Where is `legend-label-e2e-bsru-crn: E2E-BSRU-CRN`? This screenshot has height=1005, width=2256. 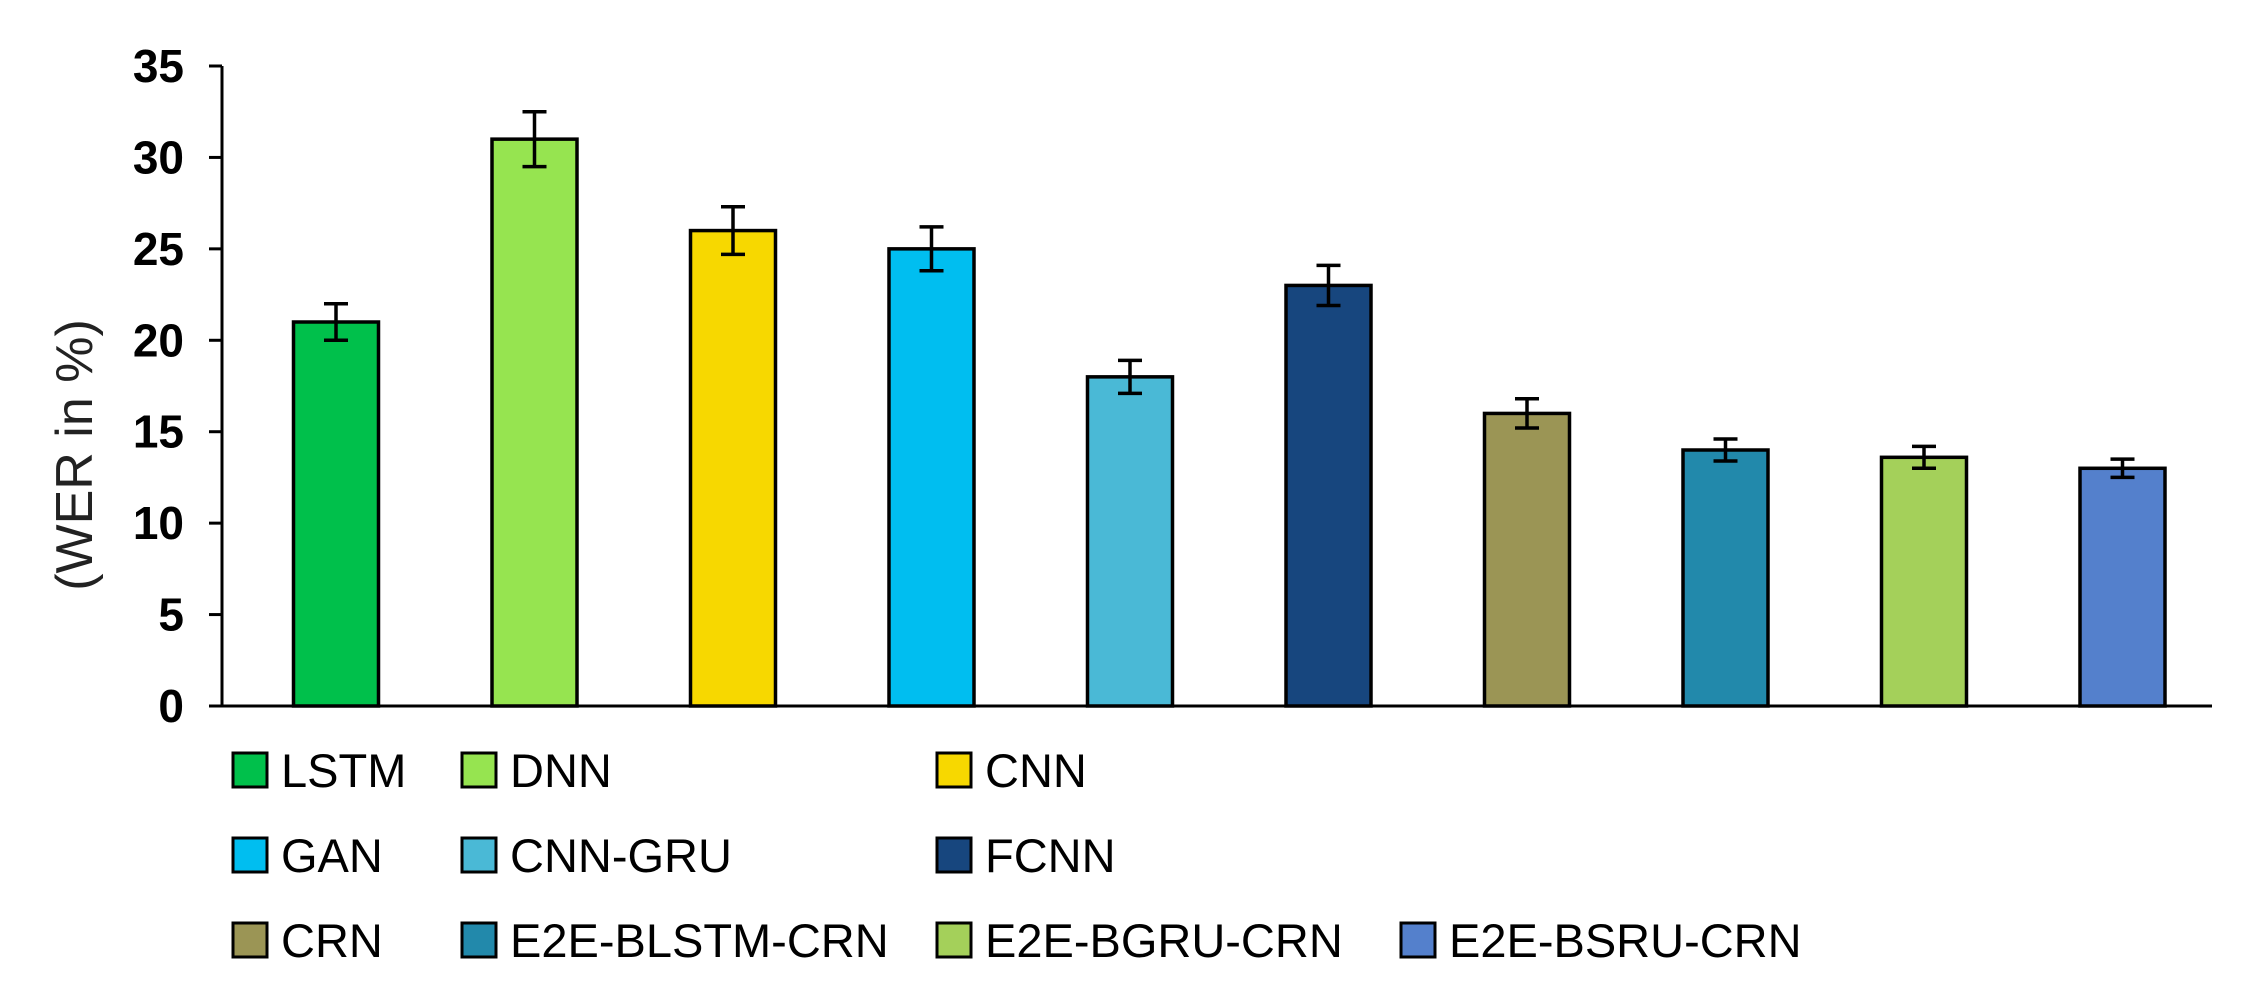
legend-label-e2e-bsru-crn: E2E-BSRU-CRN is located at coordinates (1625, 940).